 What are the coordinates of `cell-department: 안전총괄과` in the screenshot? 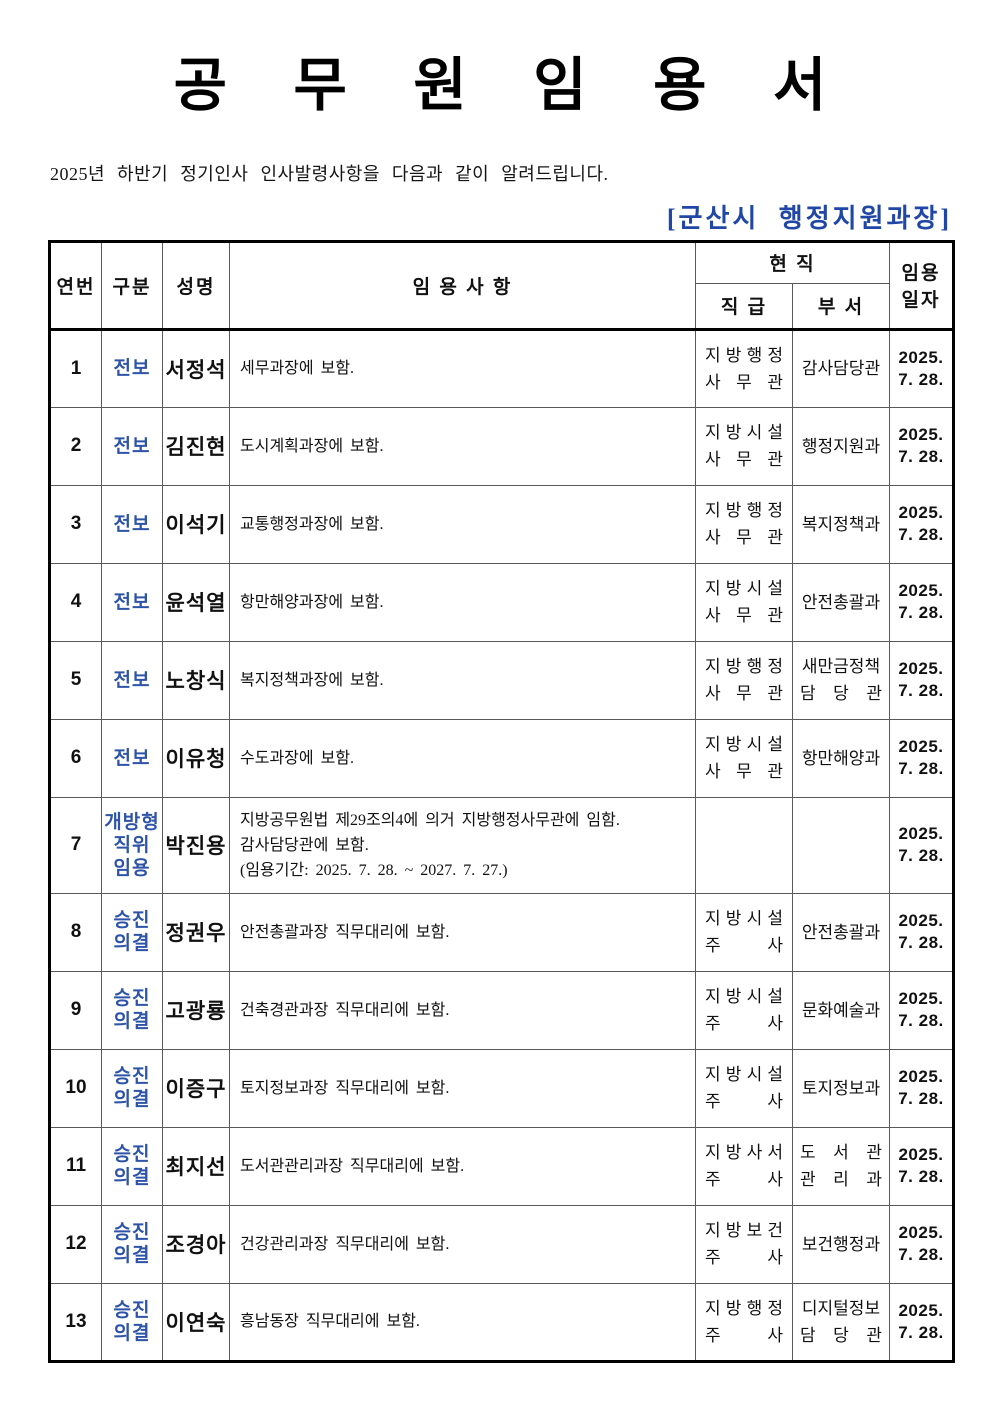 It's located at (841, 932).